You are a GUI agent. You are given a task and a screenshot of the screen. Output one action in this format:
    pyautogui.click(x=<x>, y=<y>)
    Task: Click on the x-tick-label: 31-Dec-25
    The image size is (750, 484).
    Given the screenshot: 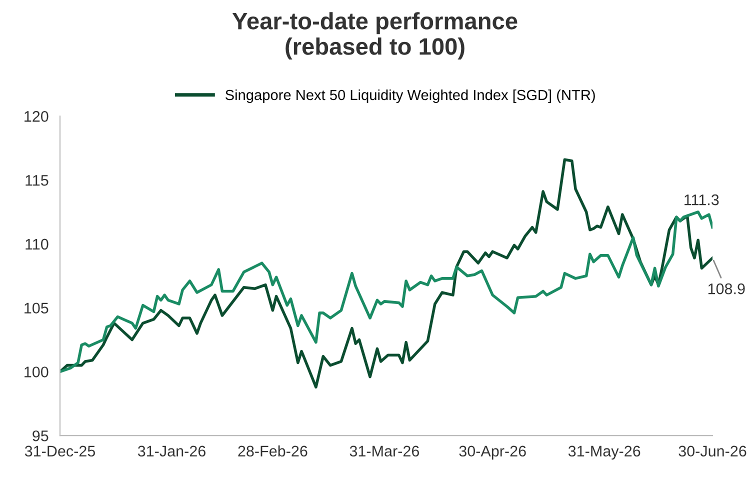 What is the action you would take?
    pyautogui.click(x=60, y=451)
    